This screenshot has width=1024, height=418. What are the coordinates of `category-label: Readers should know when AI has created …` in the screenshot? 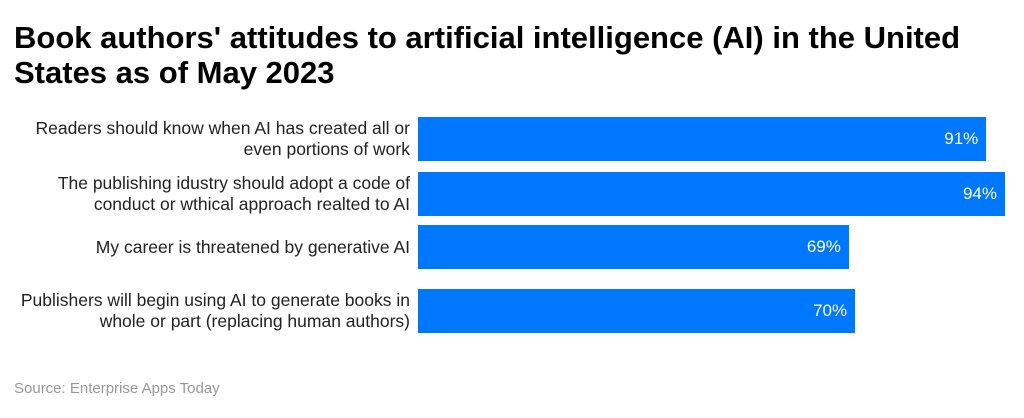 It's located at (210, 139).